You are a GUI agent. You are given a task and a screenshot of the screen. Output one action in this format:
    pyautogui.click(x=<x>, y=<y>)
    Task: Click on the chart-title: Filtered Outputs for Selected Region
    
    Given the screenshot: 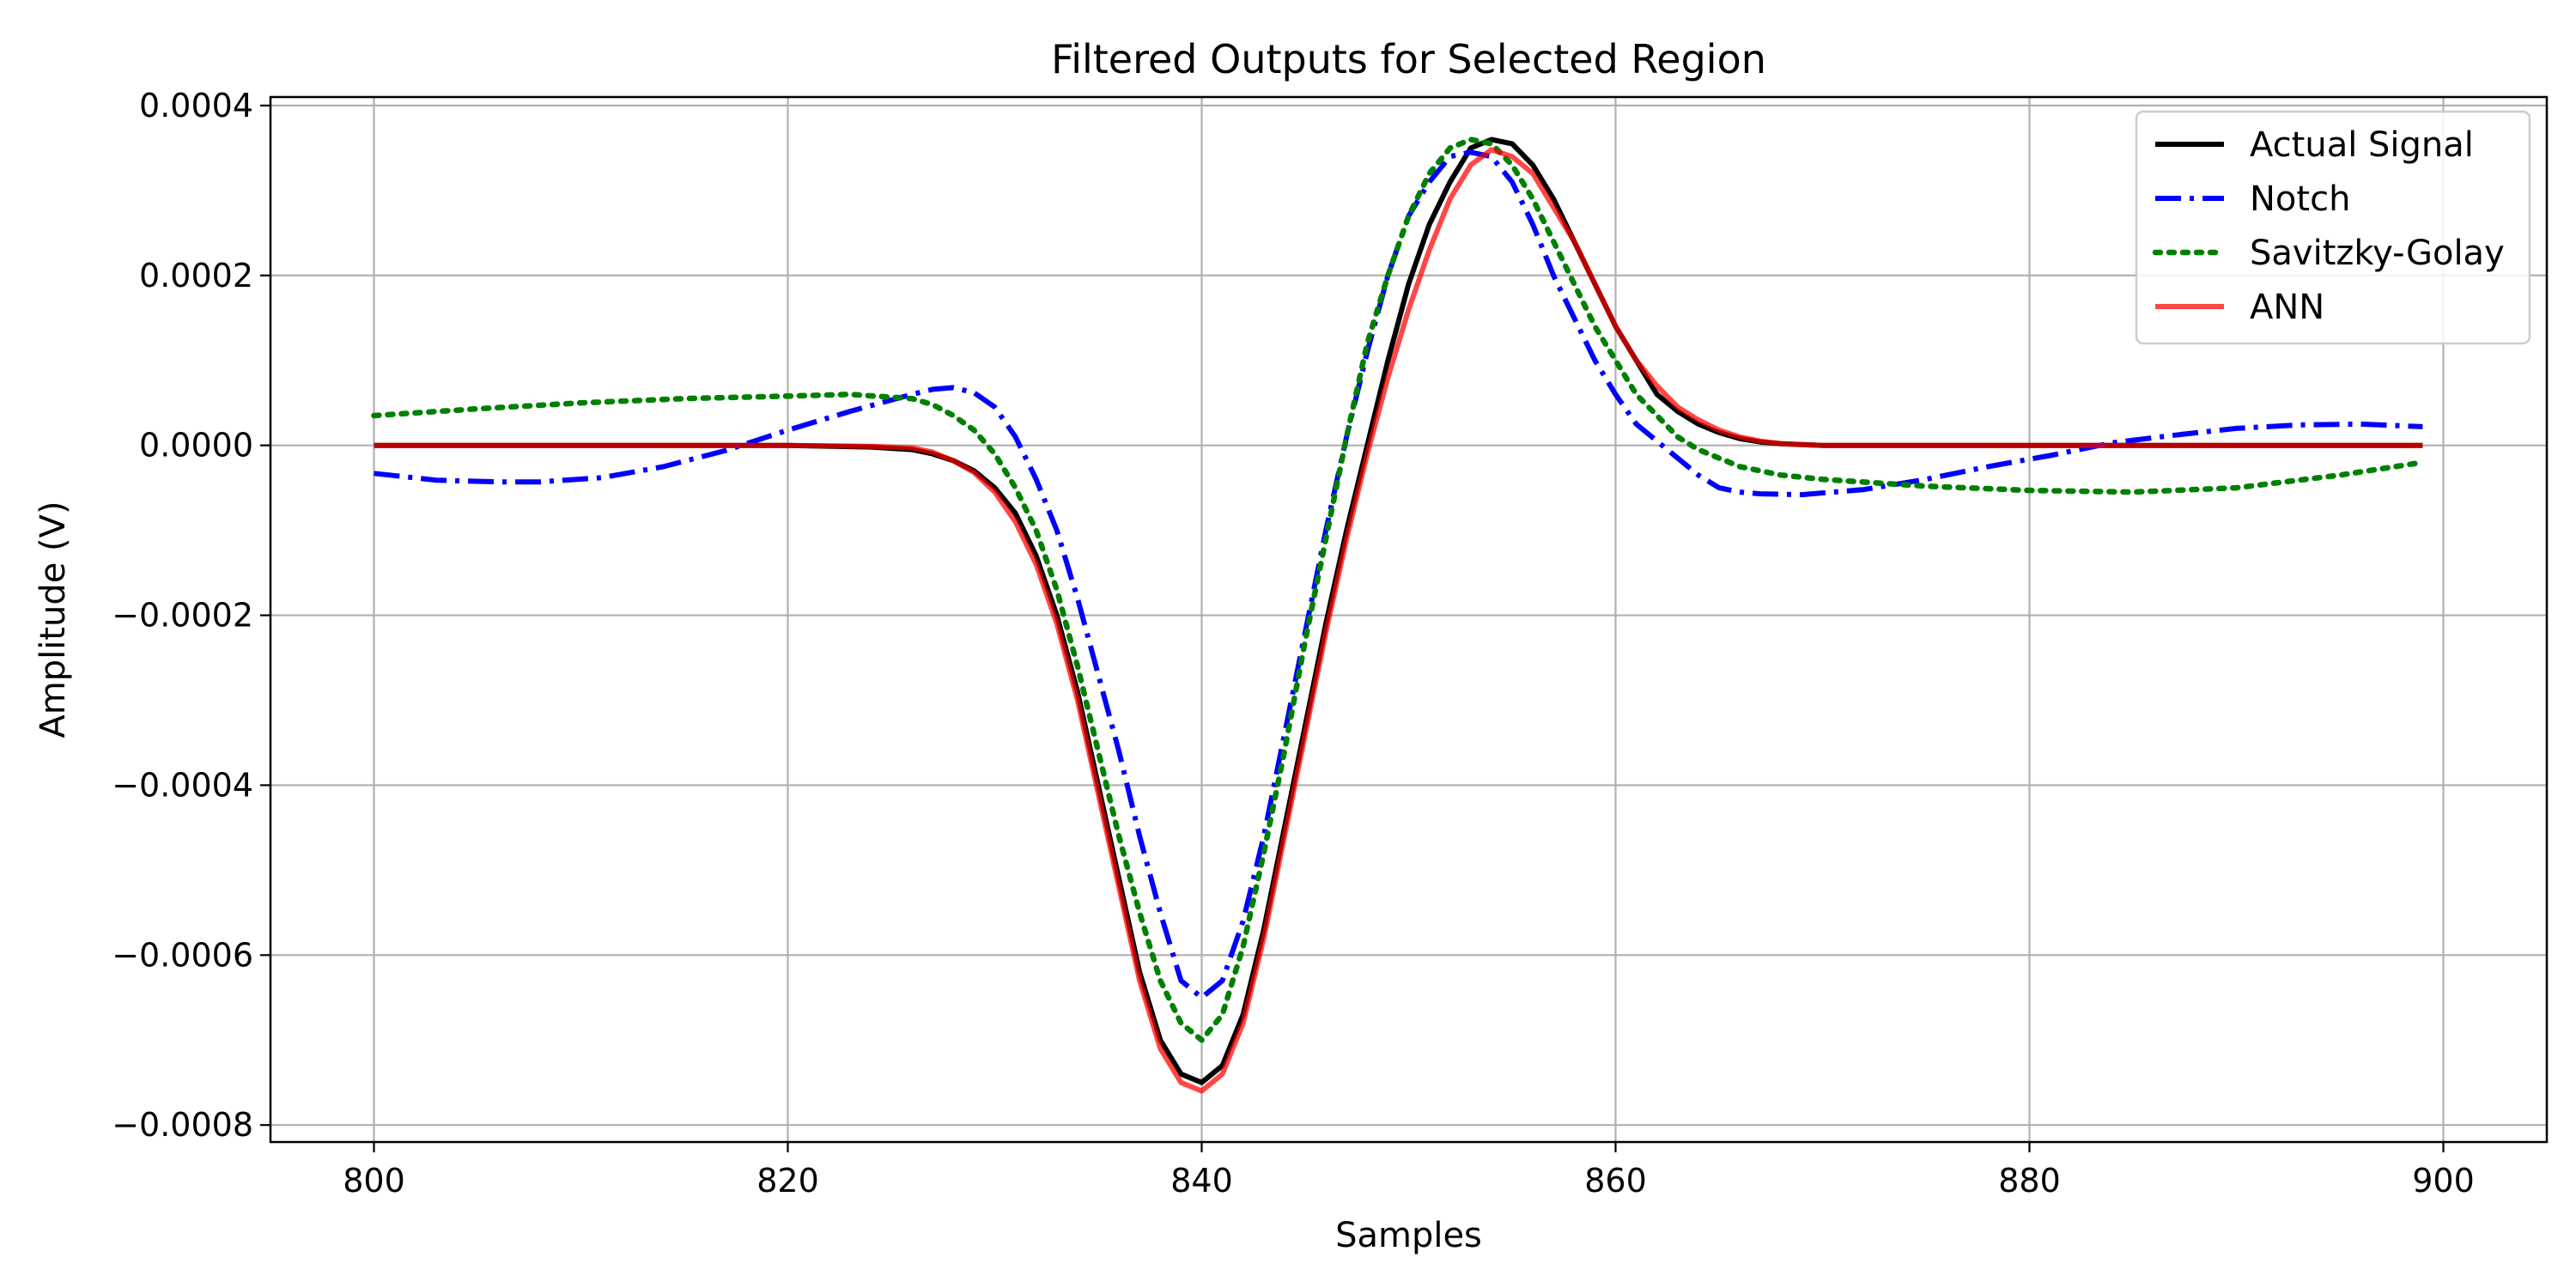 What is the action you would take?
    pyautogui.click(x=1408, y=59)
    